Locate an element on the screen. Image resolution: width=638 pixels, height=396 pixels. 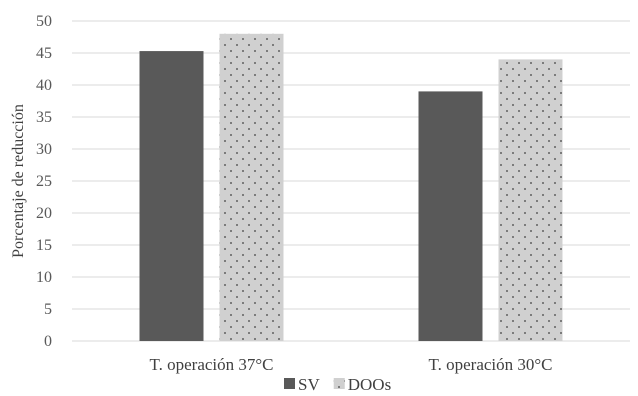
y-tick-label: 5 is located at coordinates (48, 309).